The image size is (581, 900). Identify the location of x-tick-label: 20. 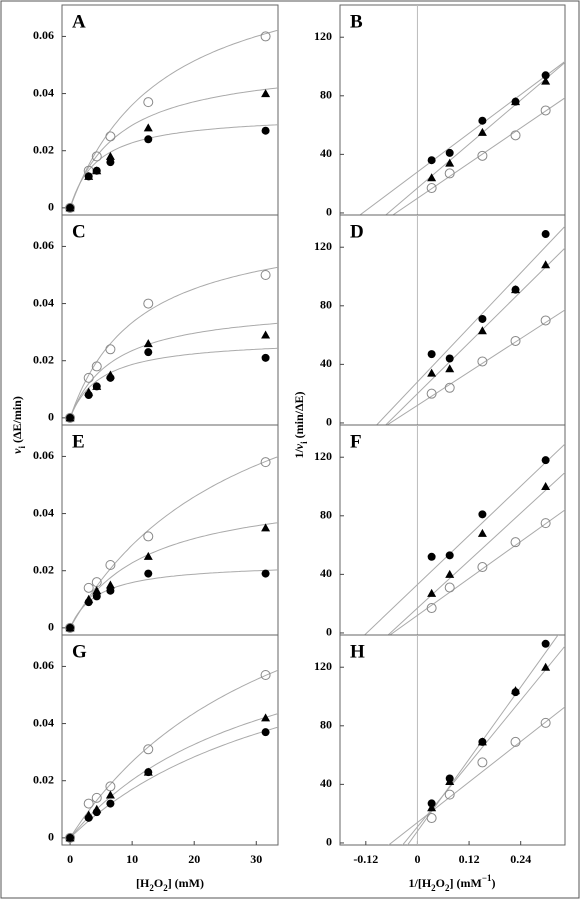
(194, 859).